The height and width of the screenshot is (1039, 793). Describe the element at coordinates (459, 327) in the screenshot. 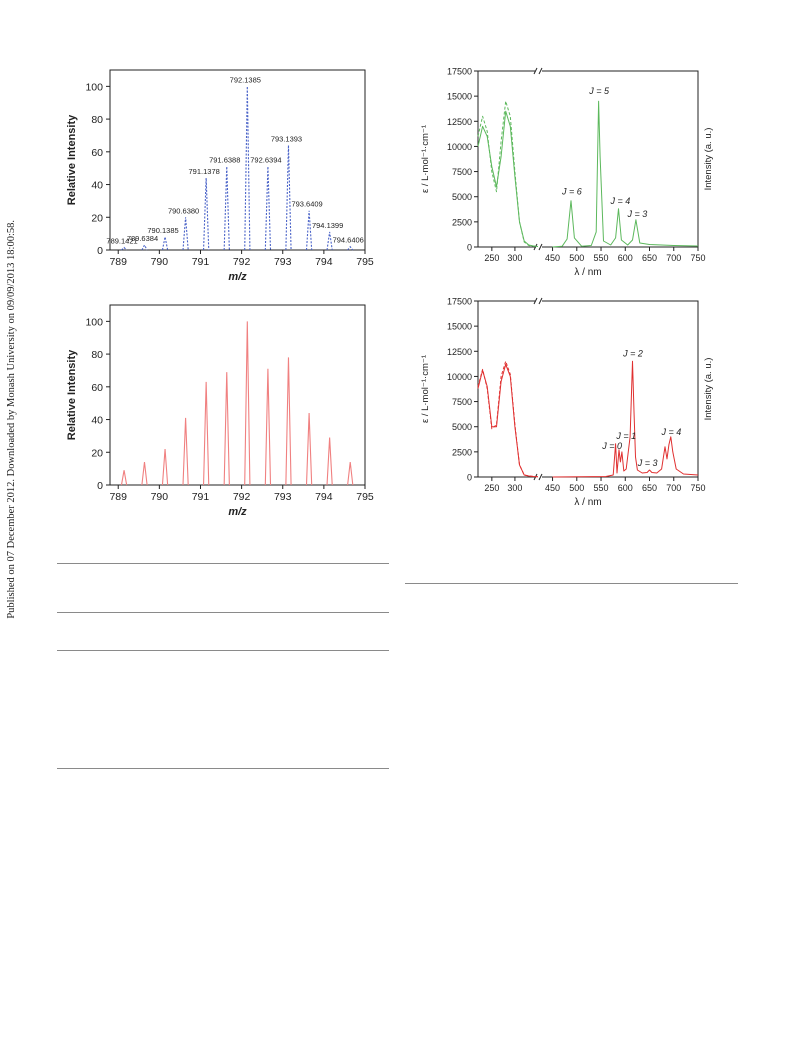

I see `y-tick-label: 15000` at that location.